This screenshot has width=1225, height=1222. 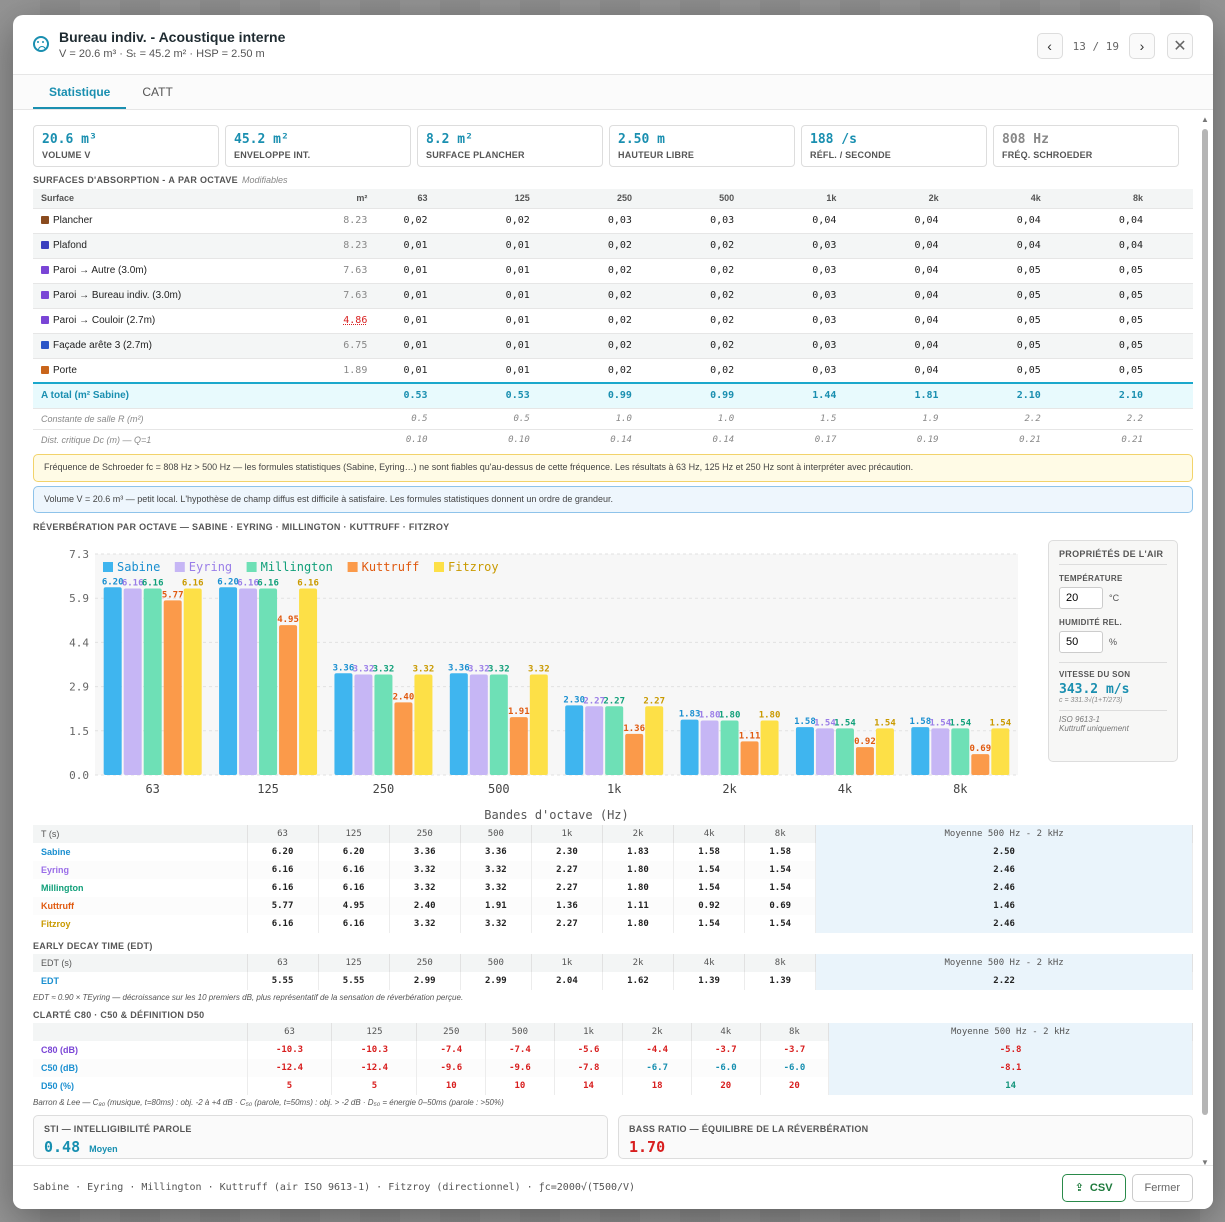 What do you see at coordinates (657, 1068) in the screenshot?
I see `clarity-cell: -6.7` at bounding box center [657, 1068].